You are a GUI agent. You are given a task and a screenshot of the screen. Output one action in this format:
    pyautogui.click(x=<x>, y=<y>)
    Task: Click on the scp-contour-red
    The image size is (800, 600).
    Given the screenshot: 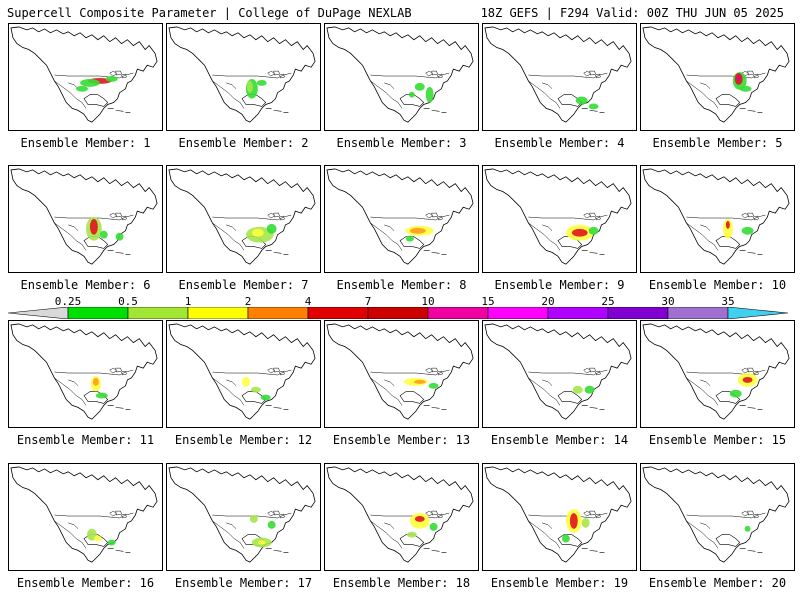 What is the action you would take?
    pyautogui.click(x=747, y=379)
    